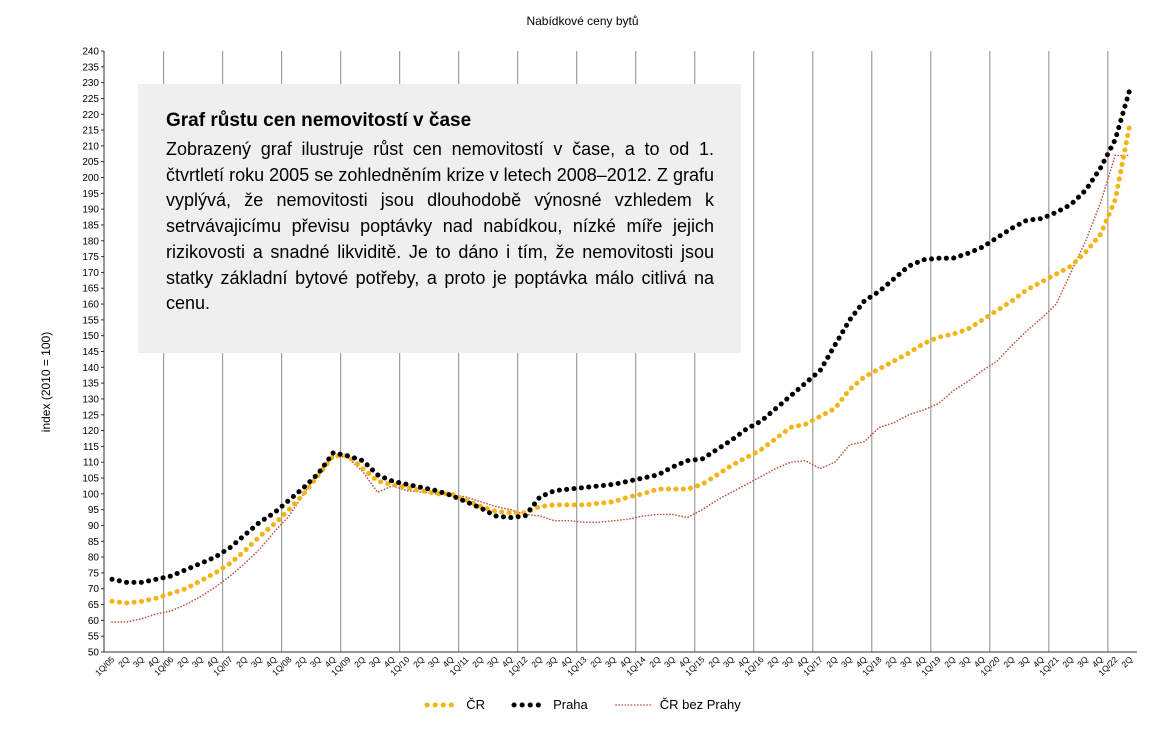 The width and height of the screenshot is (1165, 754). What do you see at coordinates (91, 463) in the screenshot?
I see `y-tick-label: 110` at bounding box center [91, 463].